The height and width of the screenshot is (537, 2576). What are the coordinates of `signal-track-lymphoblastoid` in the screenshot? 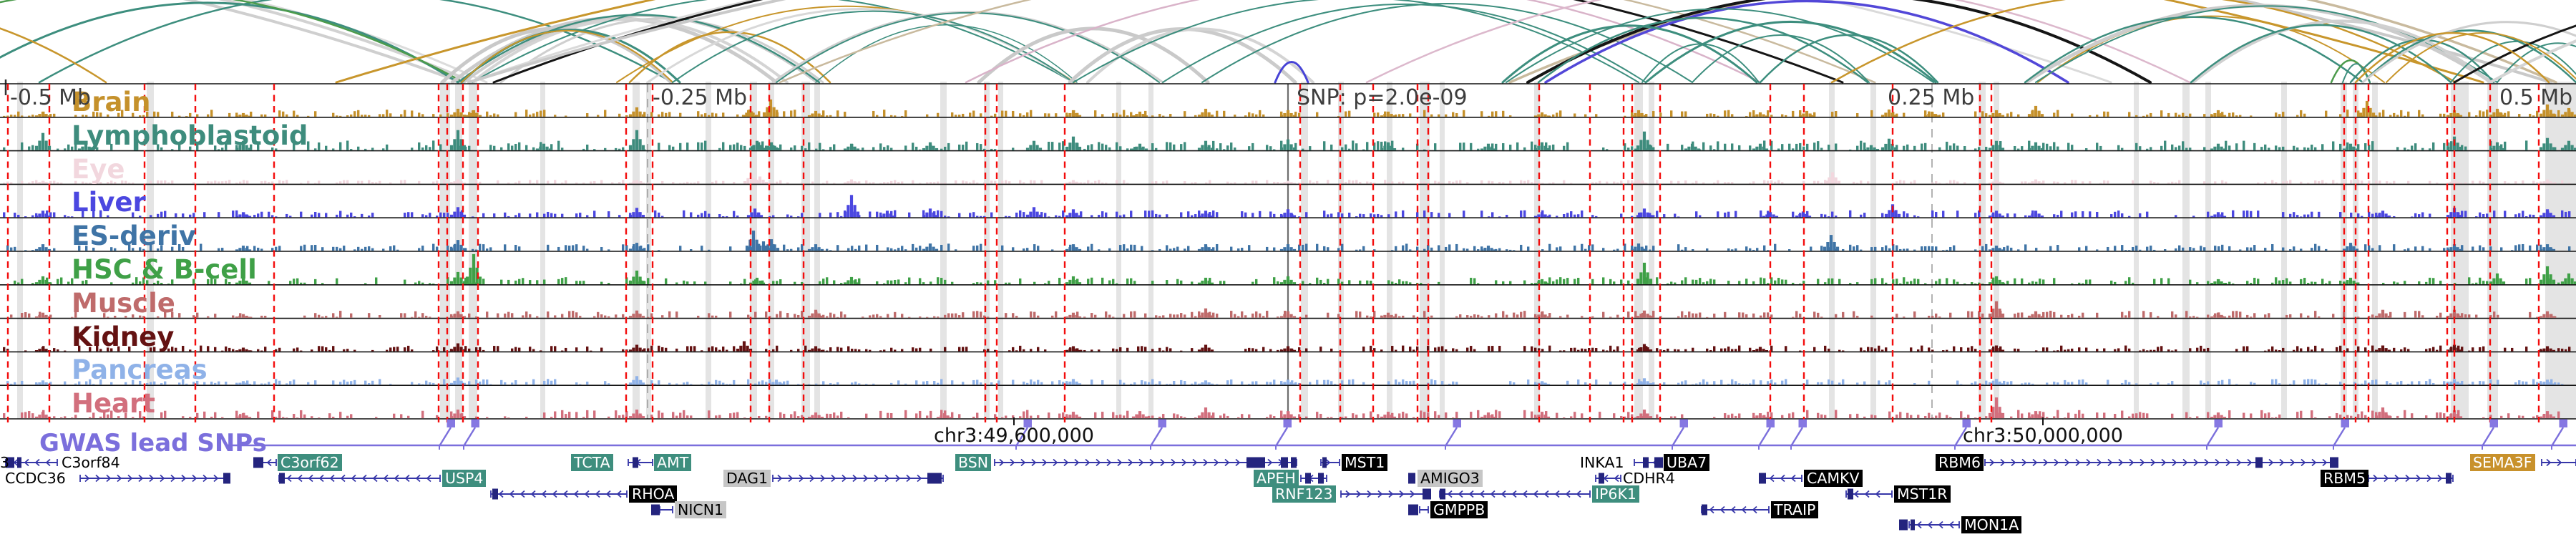 It's located at (1289, 140).